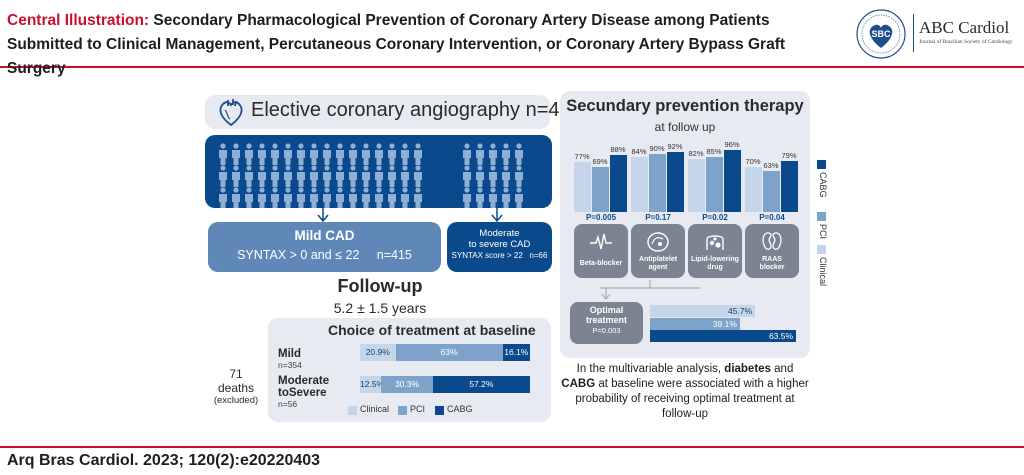  What do you see at coordinates (747, 369) in the screenshot?
I see `conclusion-bold1: diabetes` at bounding box center [747, 369].